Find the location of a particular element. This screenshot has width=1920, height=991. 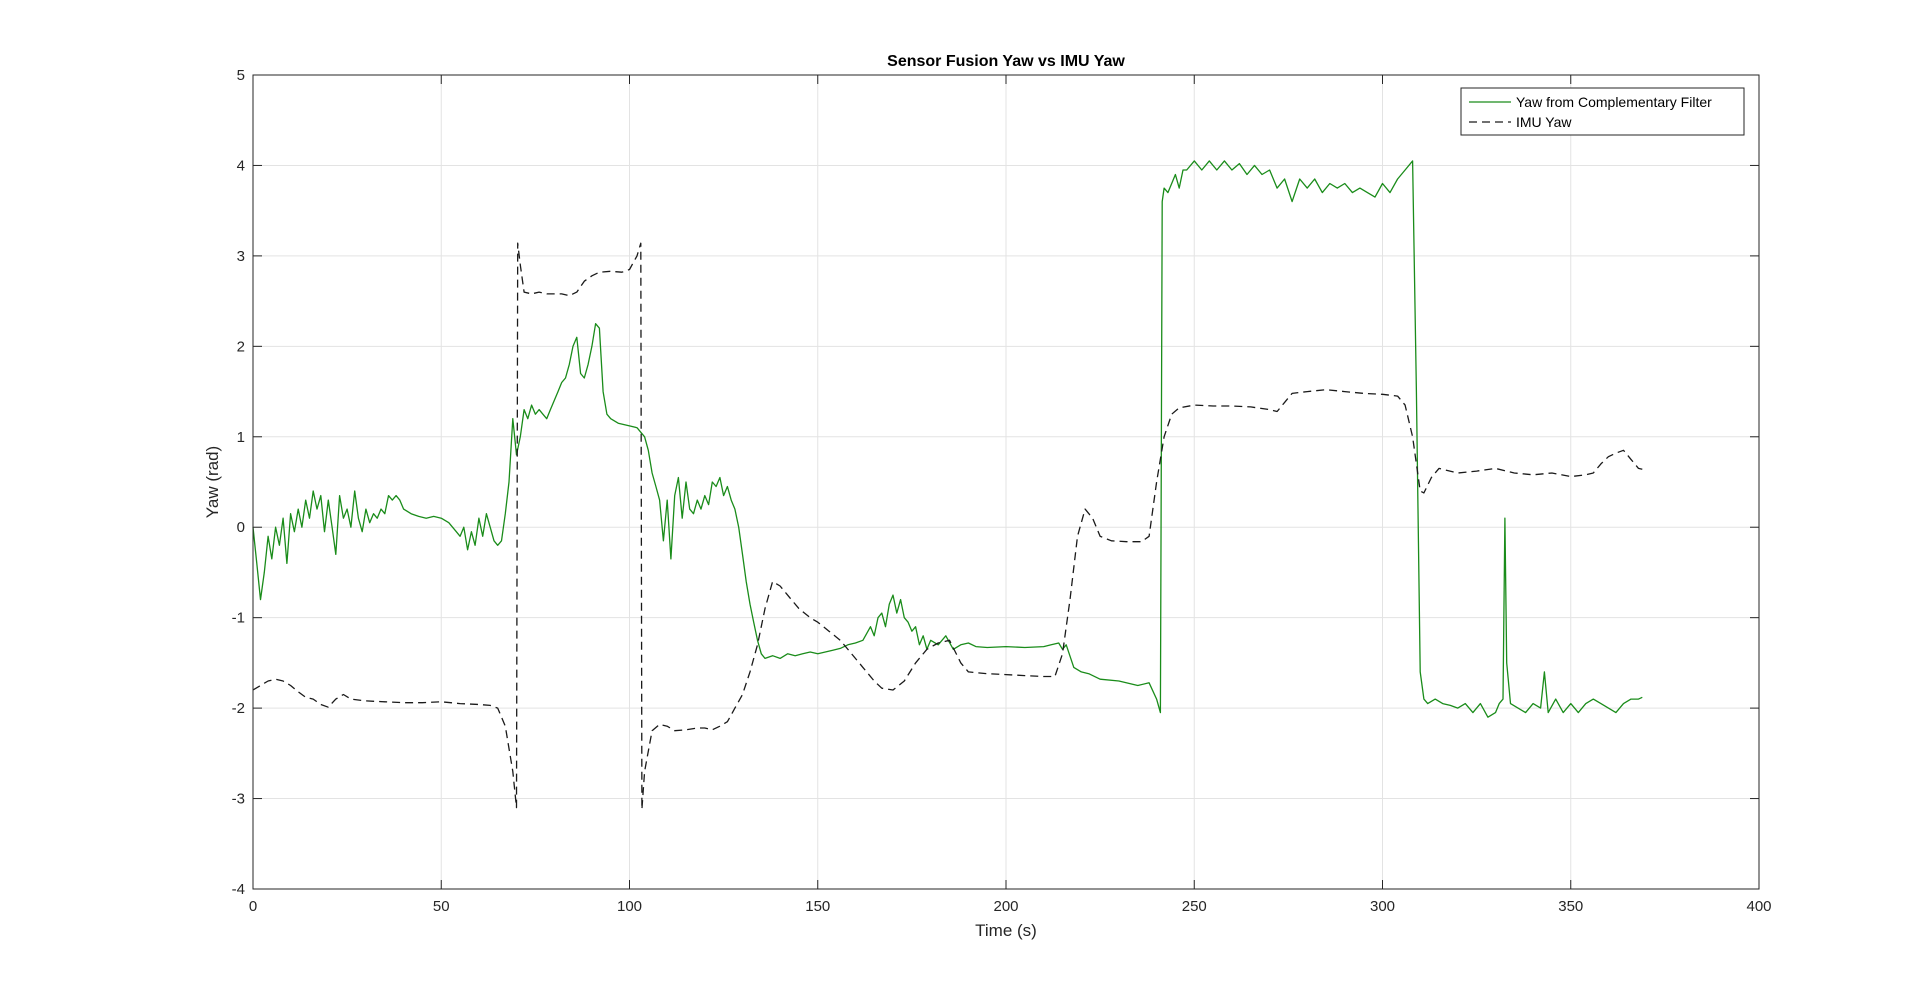

y-tick-label: -2 is located at coordinates (238, 708).